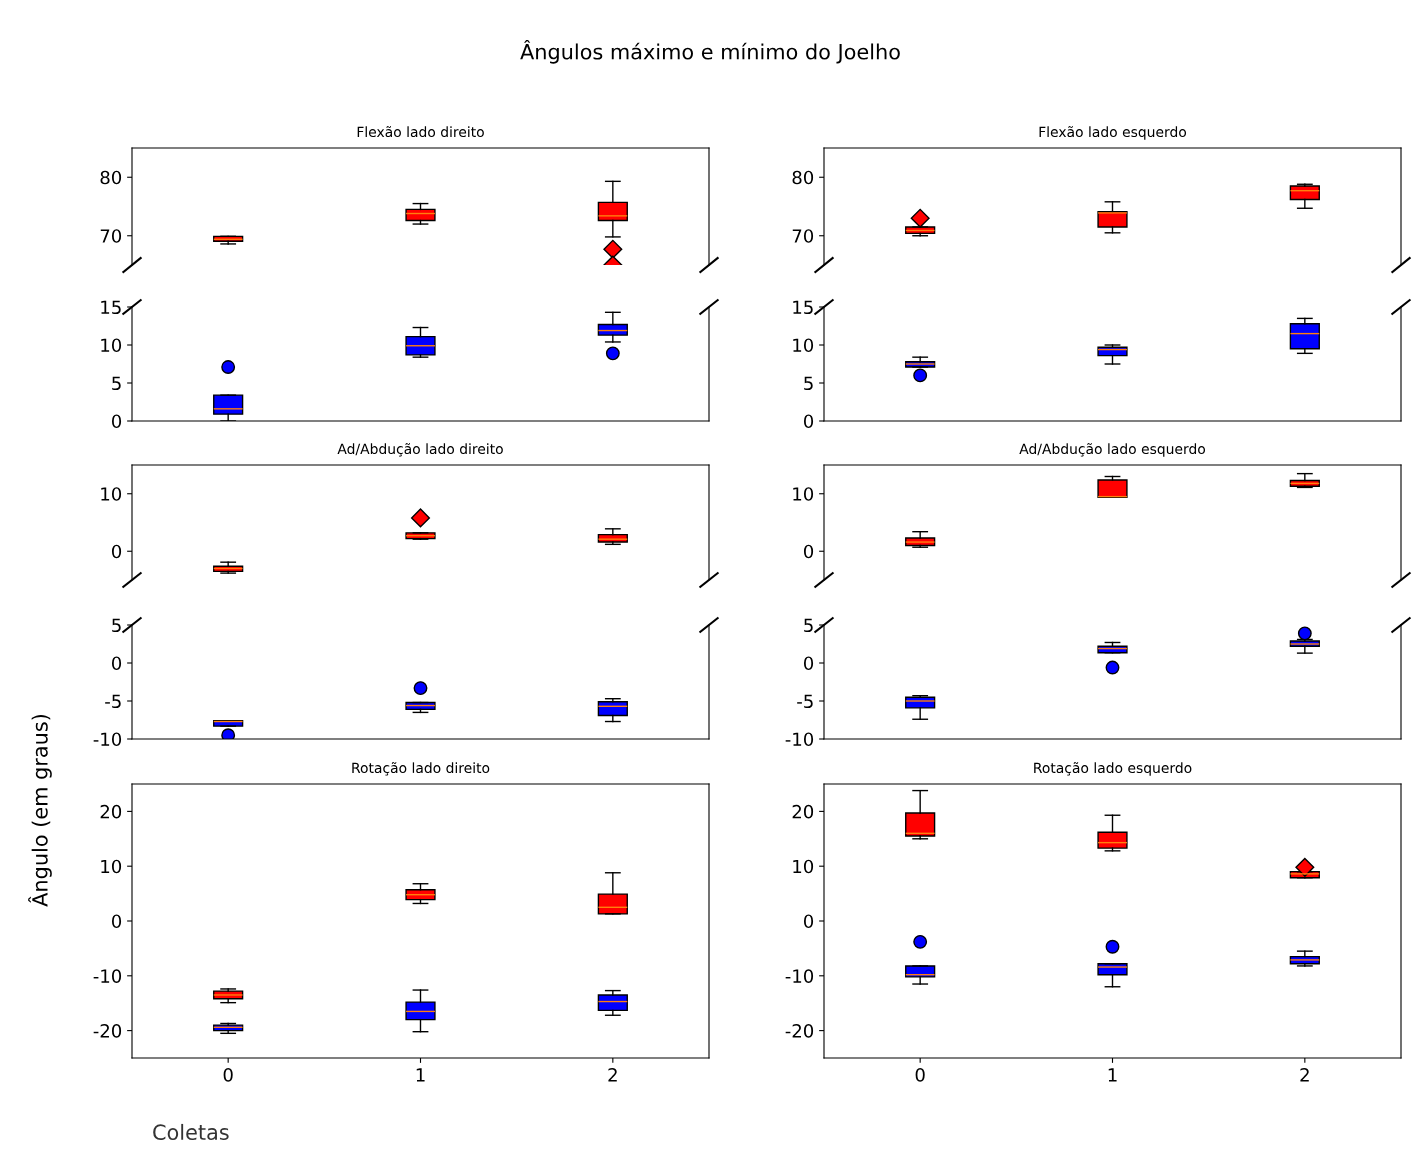  I want to click on chart-title: Flexão lado direito, so click(420, 132).